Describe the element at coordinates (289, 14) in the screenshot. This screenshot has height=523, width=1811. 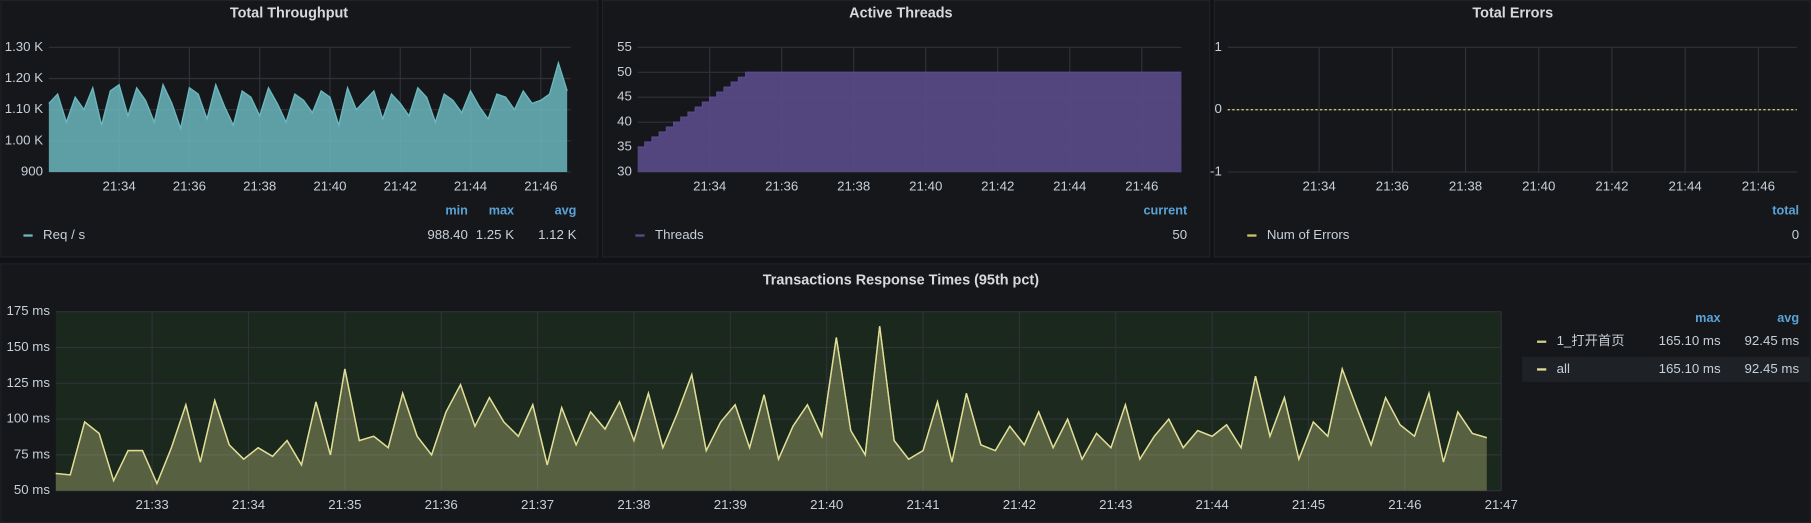
I see `panel-title: Total Throughput` at that location.